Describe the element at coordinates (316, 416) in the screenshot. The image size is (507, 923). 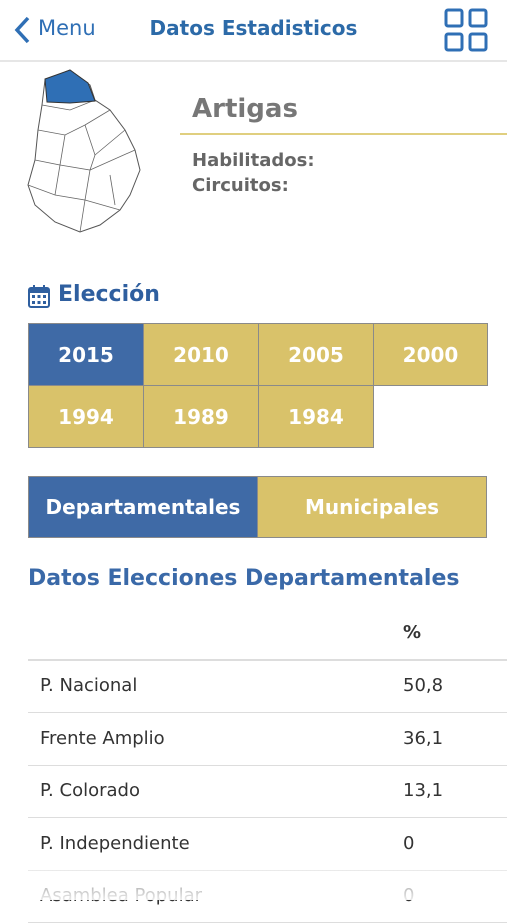
I see `year-button: 1984` at that location.